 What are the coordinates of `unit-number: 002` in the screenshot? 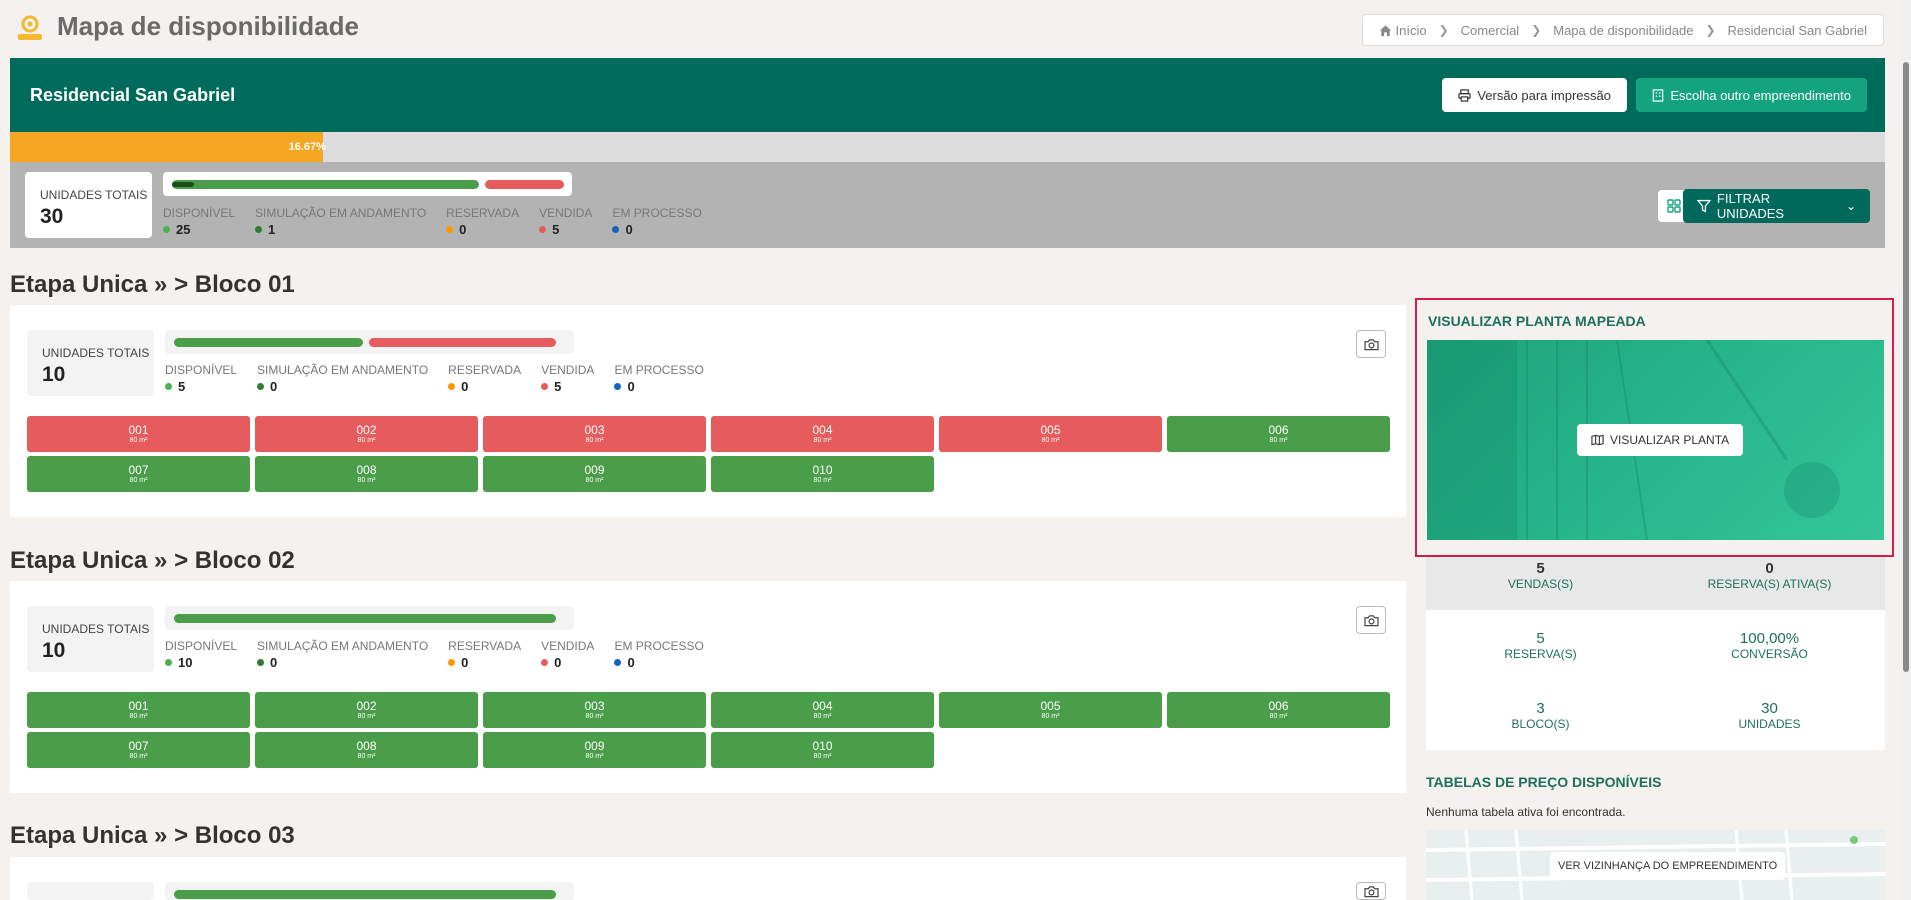 It's located at (366, 706).